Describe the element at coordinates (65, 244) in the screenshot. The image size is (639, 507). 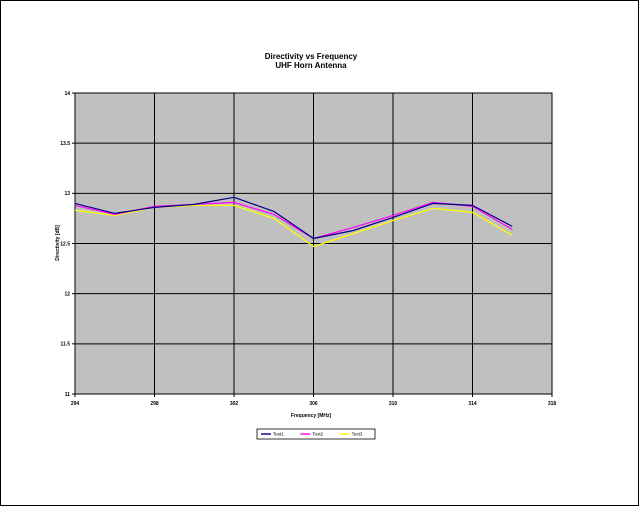
I see `y-tick-label: 12.5` at that location.